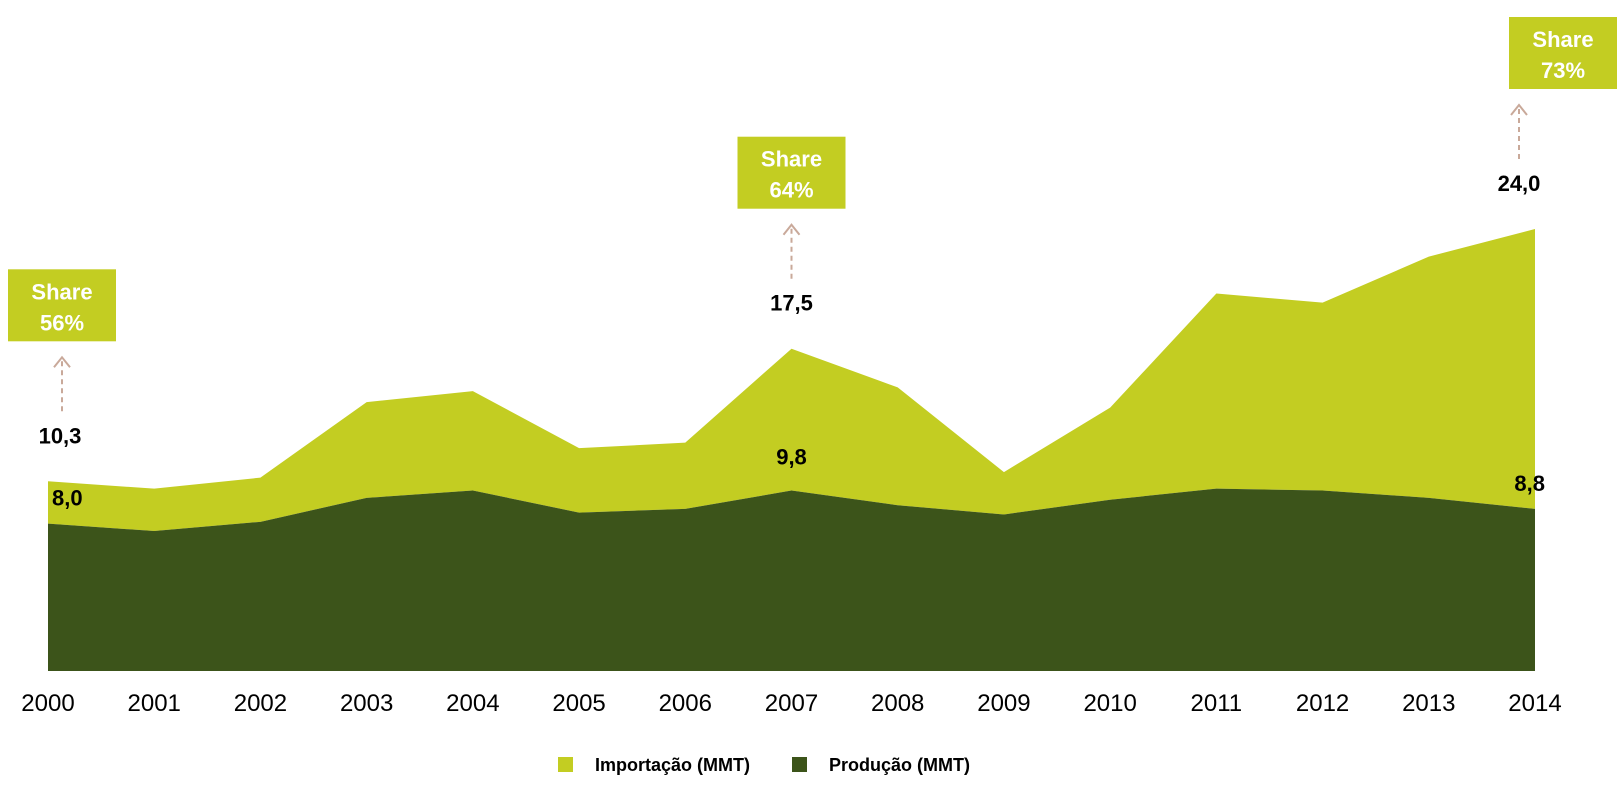  Describe the element at coordinates (1109, 703) in the screenshot. I see `x-tick-label: 2010` at that location.